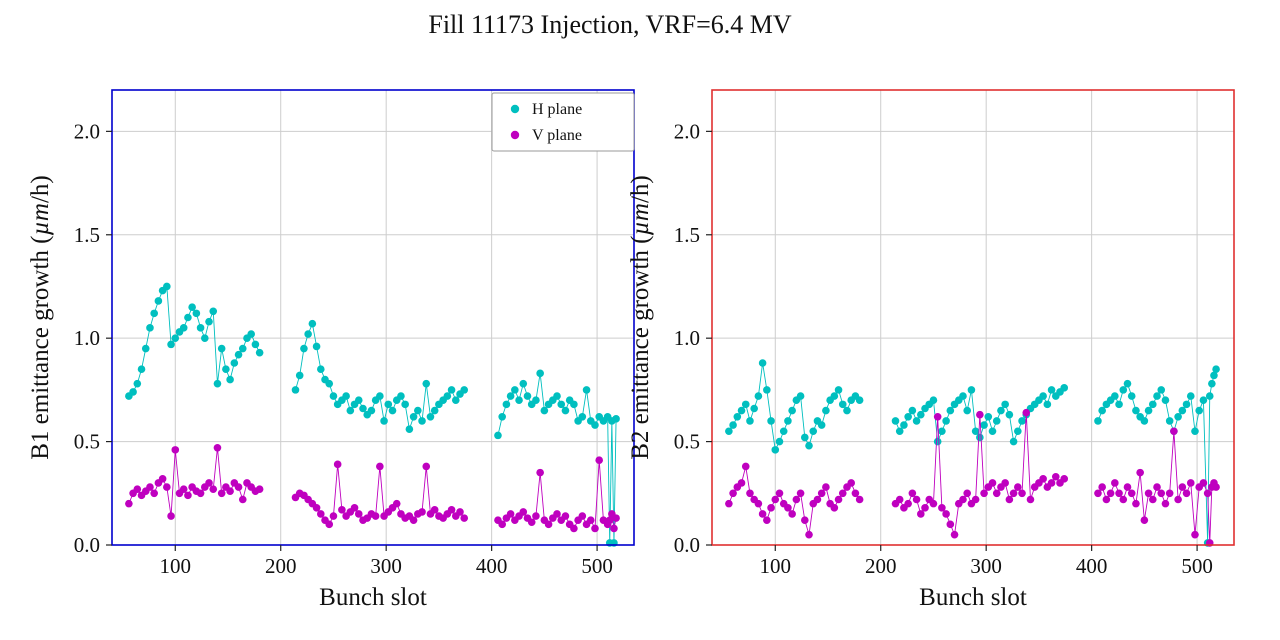  Describe the element at coordinates (597, 566) in the screenshot. I see `x-tick-label: 500` at that location.